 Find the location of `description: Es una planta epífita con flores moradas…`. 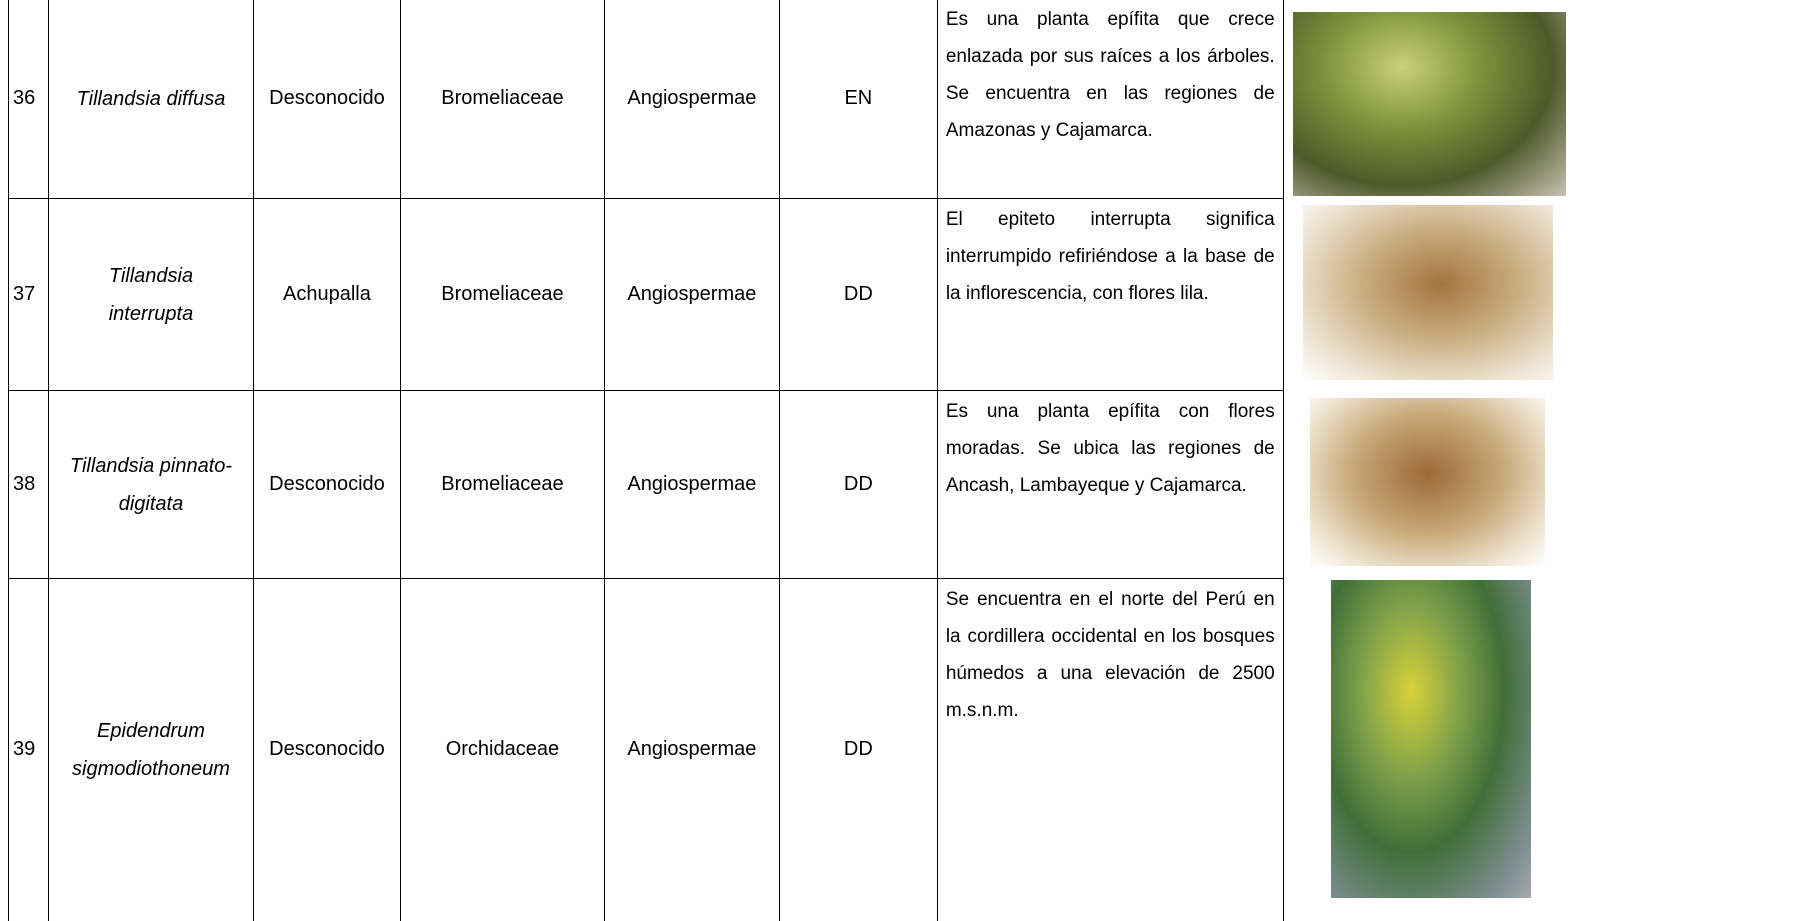

description: Es una planta epífita con flores moradas… is located at coordinates (1110, 485).